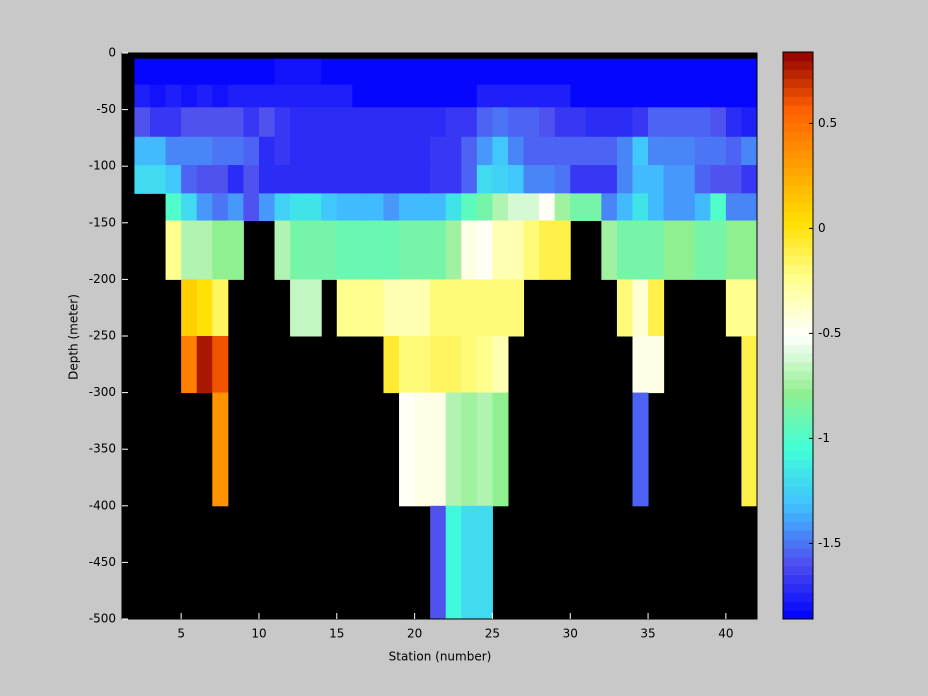 The width and height of the screenshot is (928, 696). I want to click on x-tick-label: 30, so click(570, 634).